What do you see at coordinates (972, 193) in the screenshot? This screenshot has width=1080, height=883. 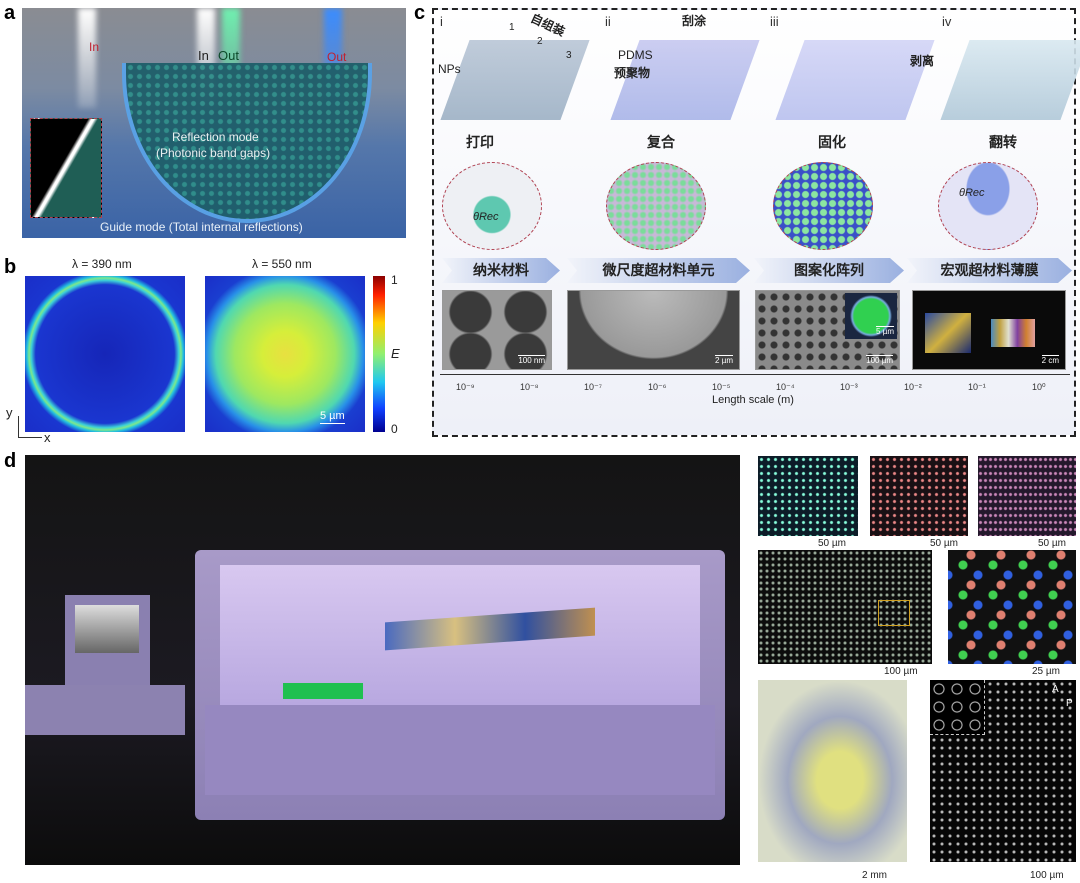 I see `contact-angle-label-flipped: θRec` at bounding box center [972, 193].